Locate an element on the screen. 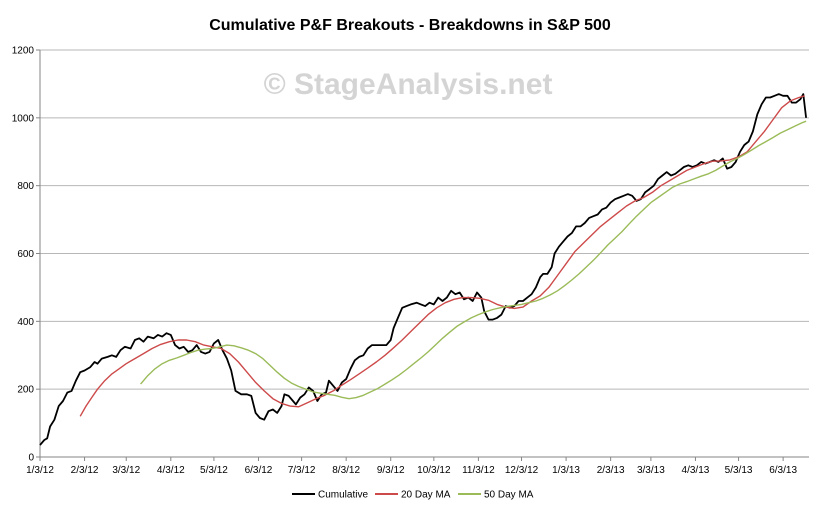 The height and width of the screenshot is (514, 820). x-tick-label-15: 4/3/13 is located at coordinates (696, 470).